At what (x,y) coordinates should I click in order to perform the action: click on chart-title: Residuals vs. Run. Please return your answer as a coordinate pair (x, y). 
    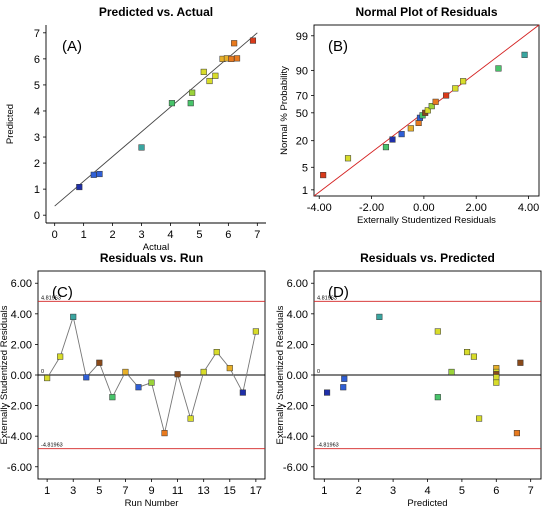
    Looking at the image, I should click on (151, 258).